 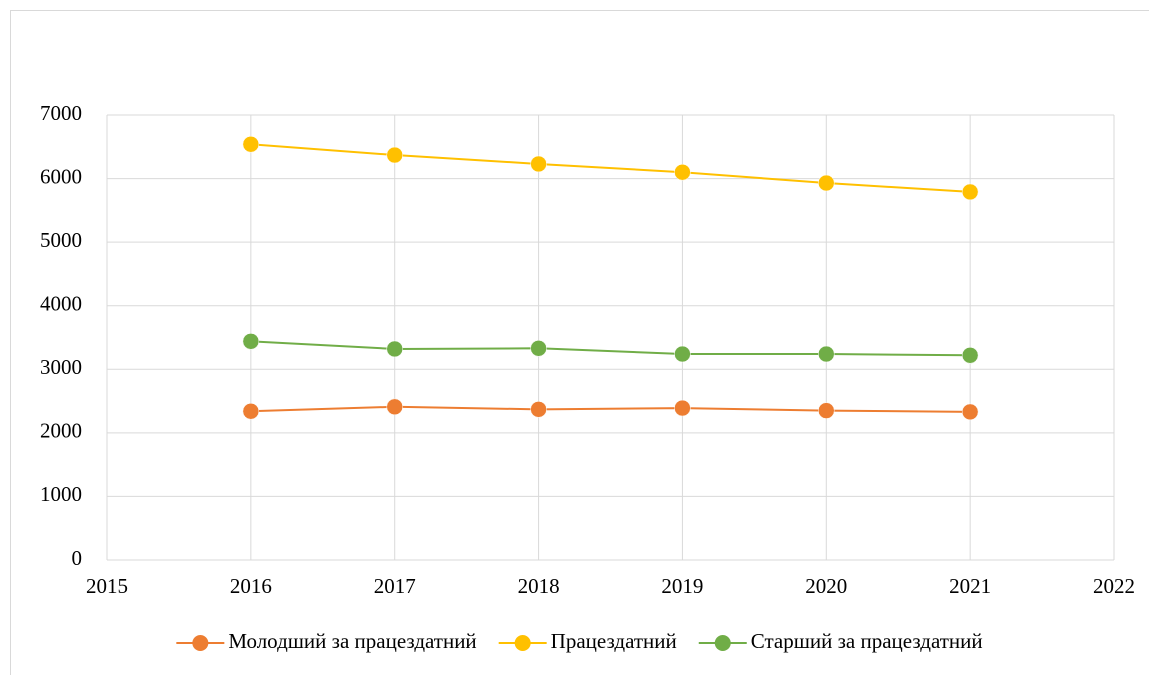 What do you see at coordinates (61, 367) in the screenshot?
I see `y-tick-label: 3000` at bounding box center [61, 367].